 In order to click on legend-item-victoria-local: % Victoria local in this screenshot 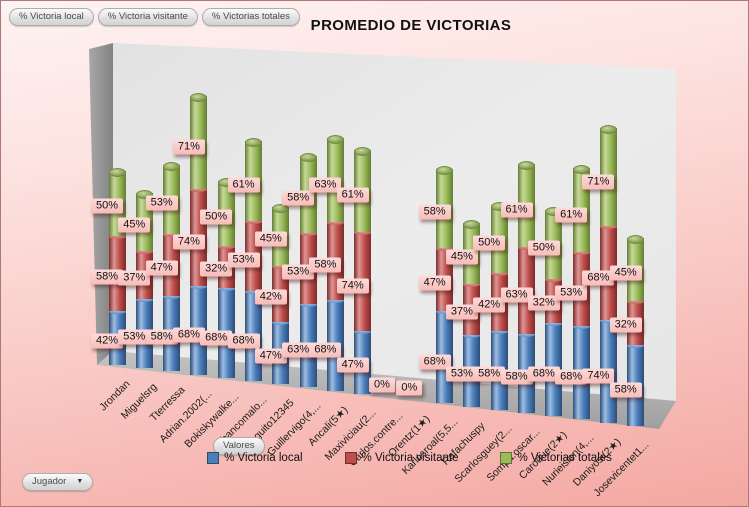, I will do `click(255, 458)`.